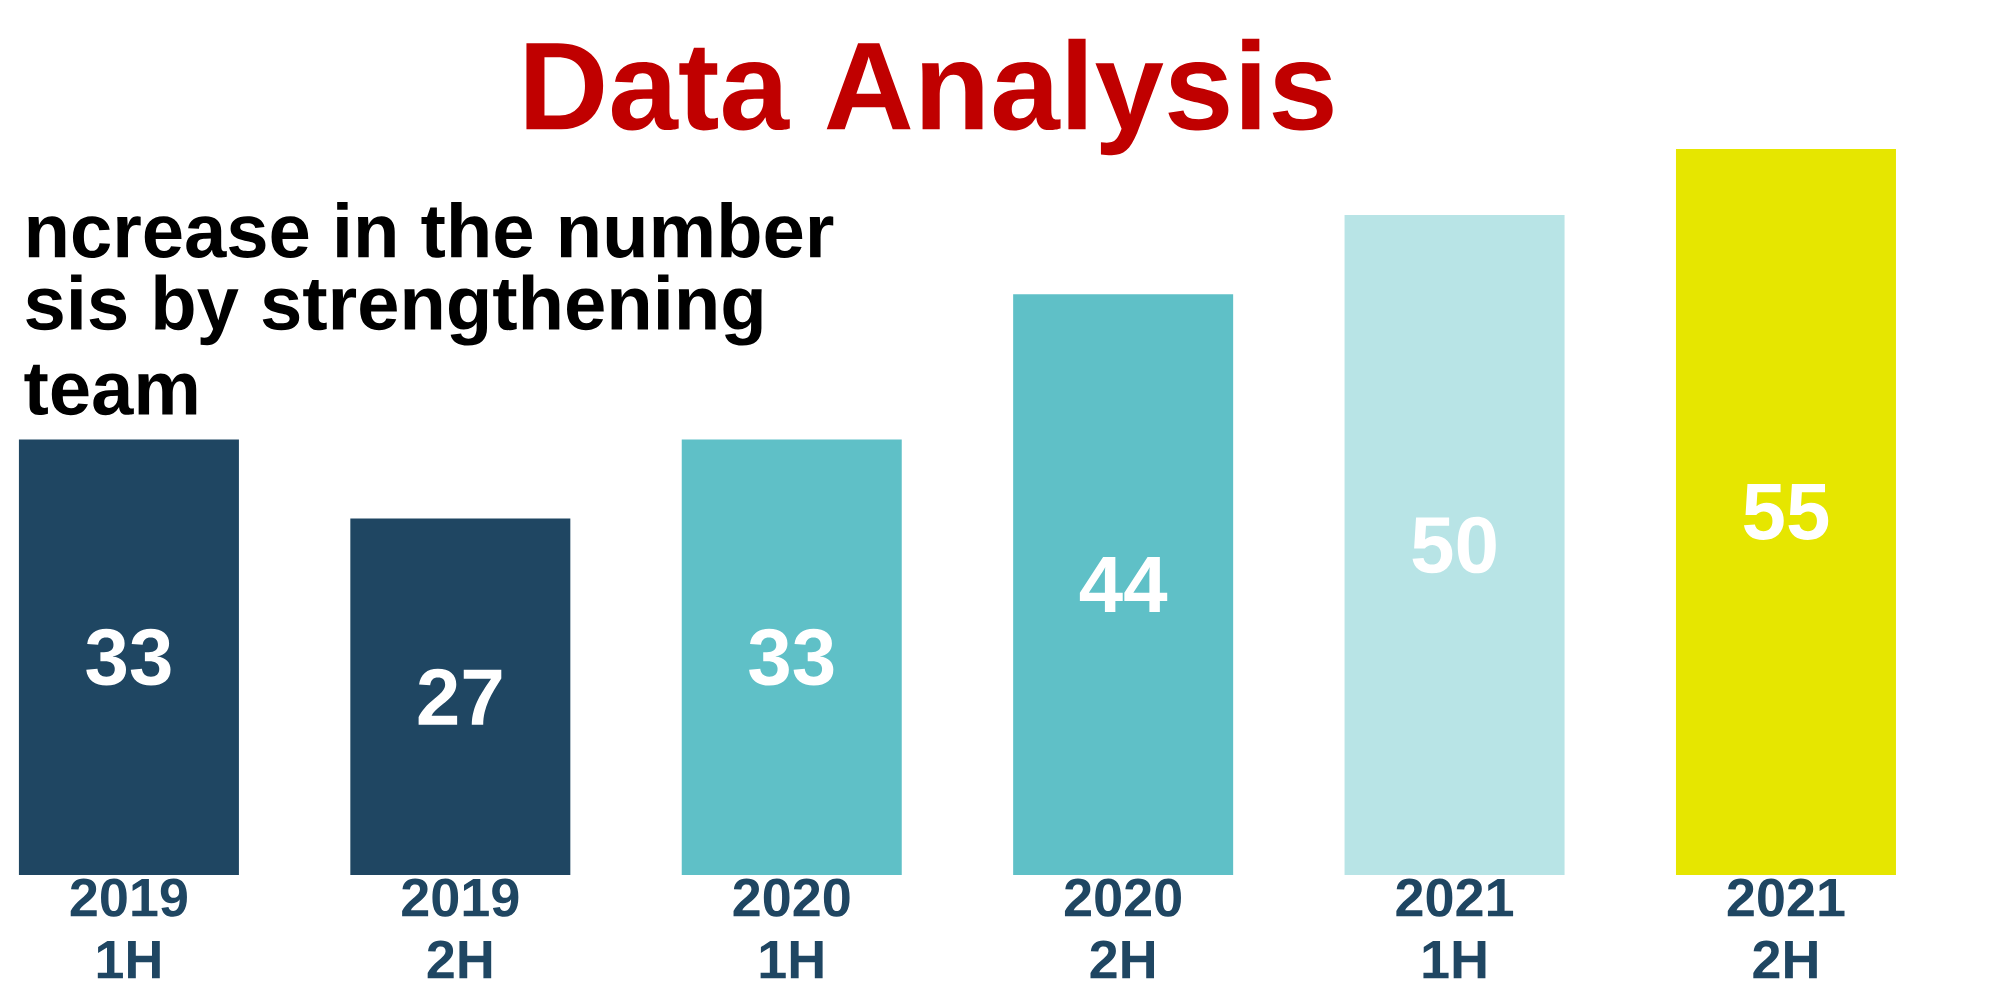 Image resolution: width=2009 pixels, height=985 pixels. Describe the element at coordinates (460, 928) in the screenshot. I see `x-tick-label: 2019 2H` at that location.